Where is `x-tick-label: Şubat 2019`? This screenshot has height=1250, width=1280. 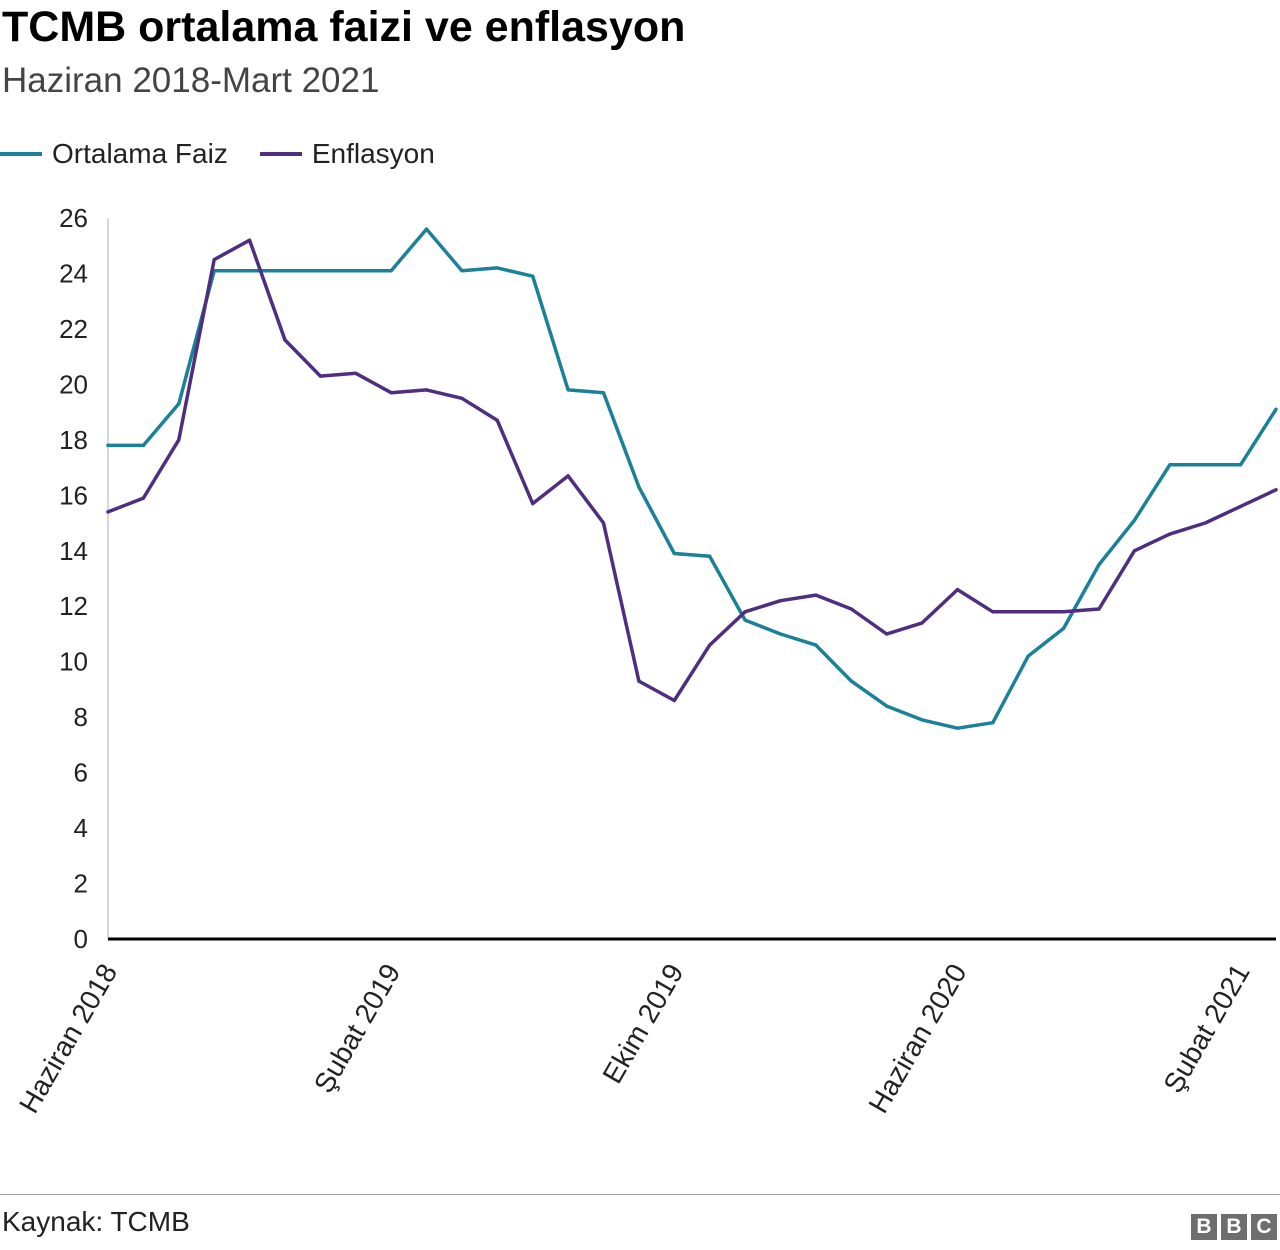 x-tick-label: Şubat 2019 is located at coordinates (357, 1029).